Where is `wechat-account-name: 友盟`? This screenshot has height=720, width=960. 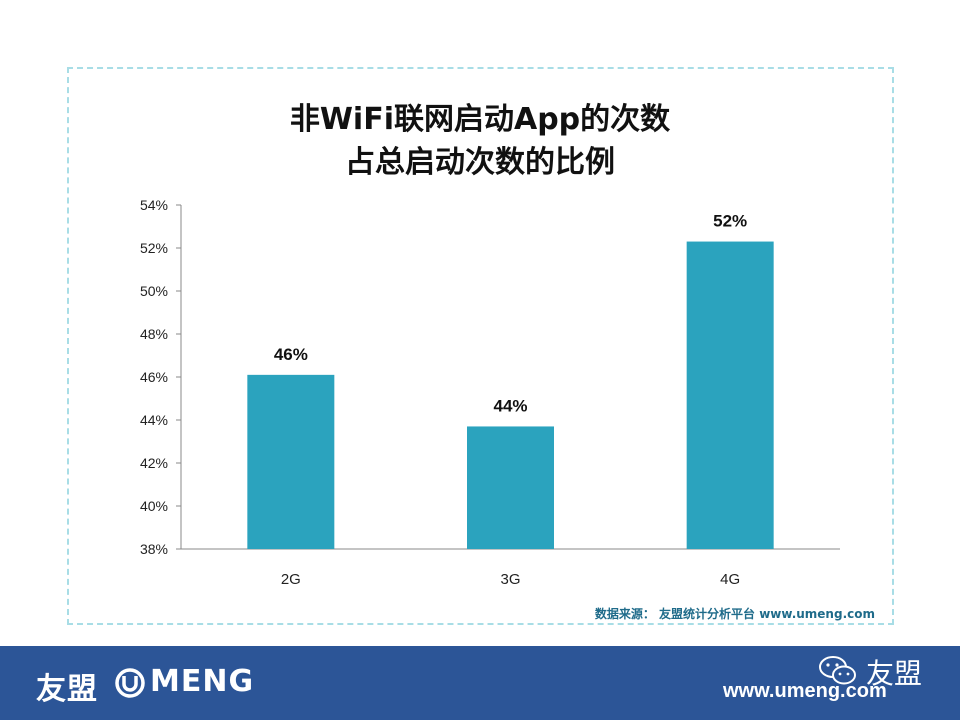 wechat-account-name: 友盟 is located at coordinates (894, 673).